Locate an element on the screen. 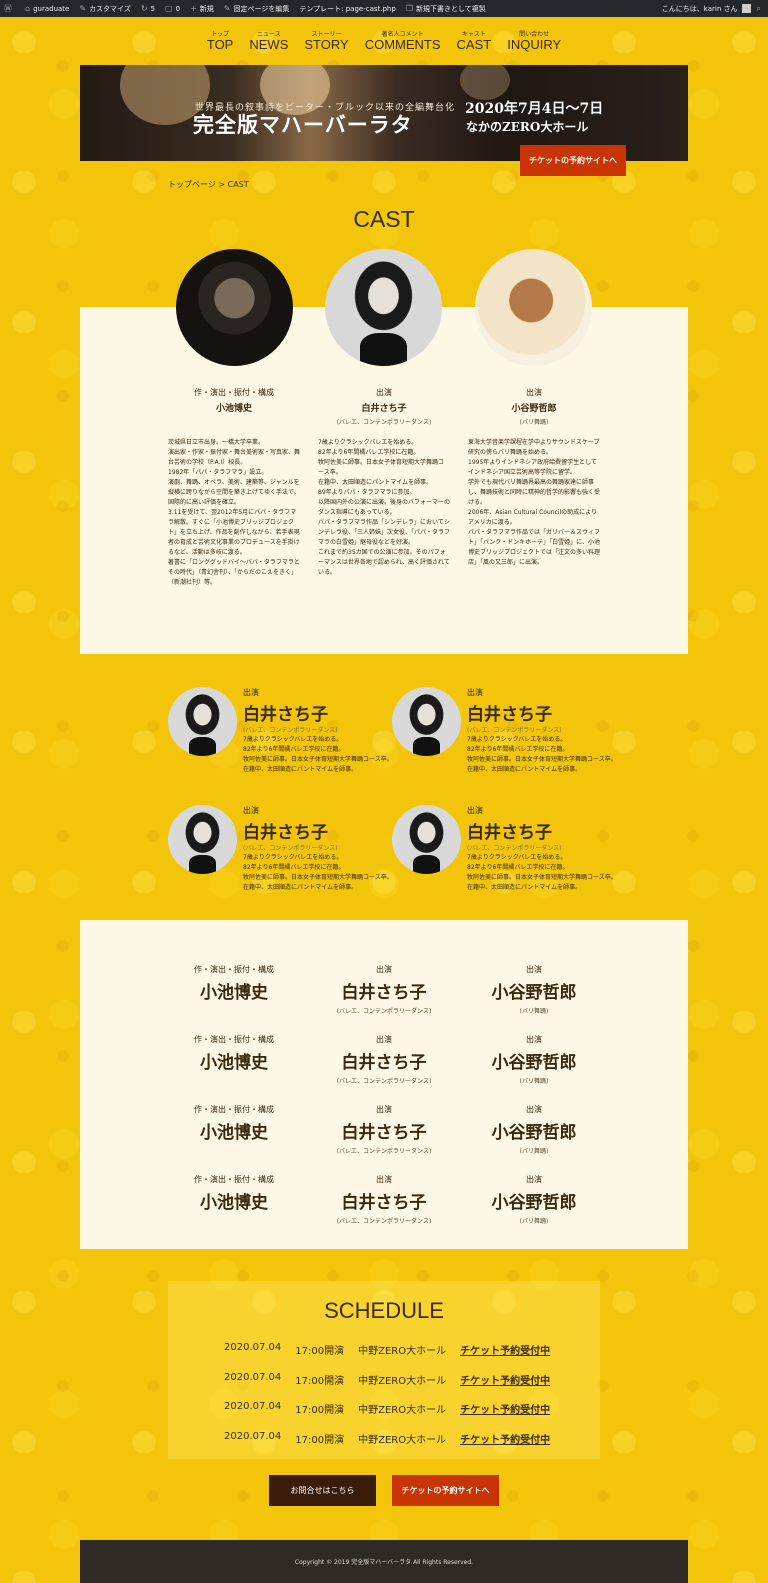 Image resolution: width=768 pixels, height=1583 pixels. cast-role: 作・演出・振付・構成 is located at coordinates (234, 969).